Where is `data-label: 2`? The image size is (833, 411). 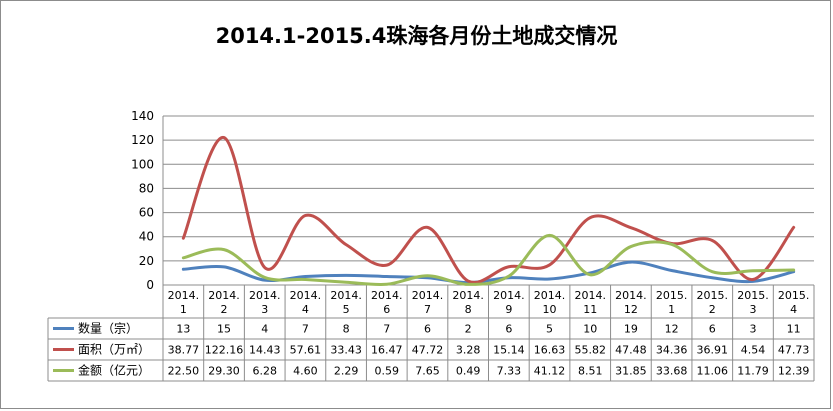
data-label: 2 is located at coordinates (468, 329).